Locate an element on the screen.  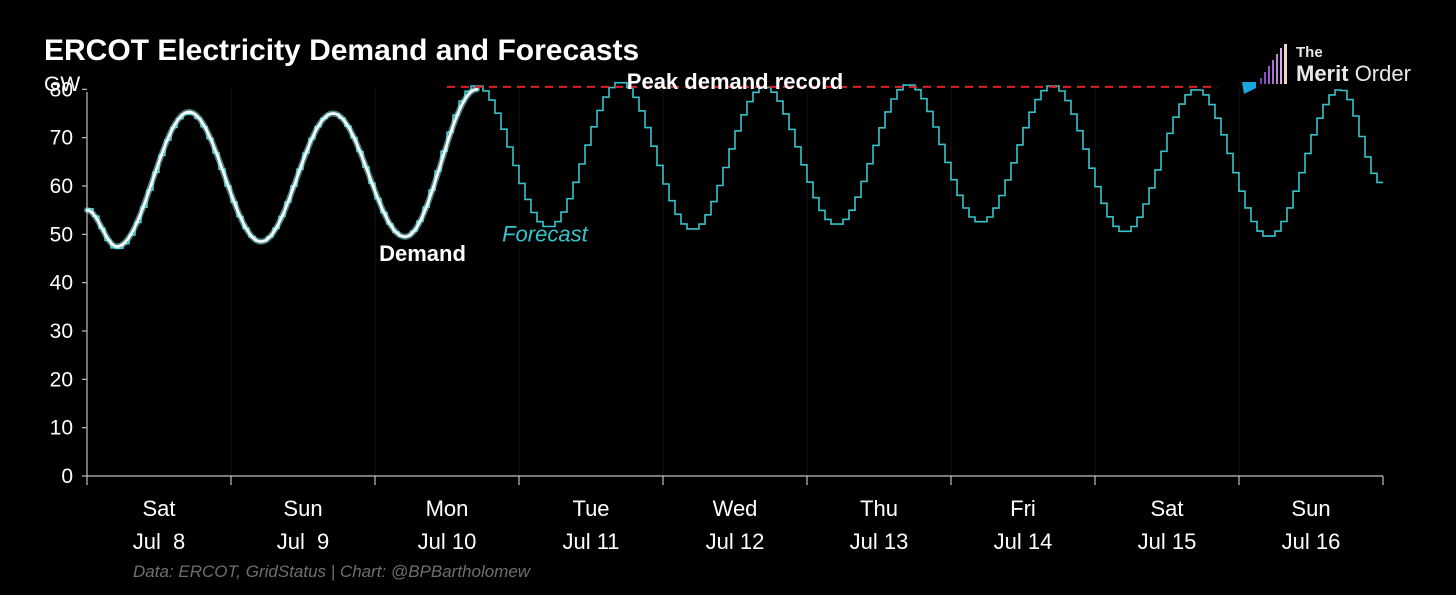
x-tick-label-day: Thu is located at coordinates (879, 508).